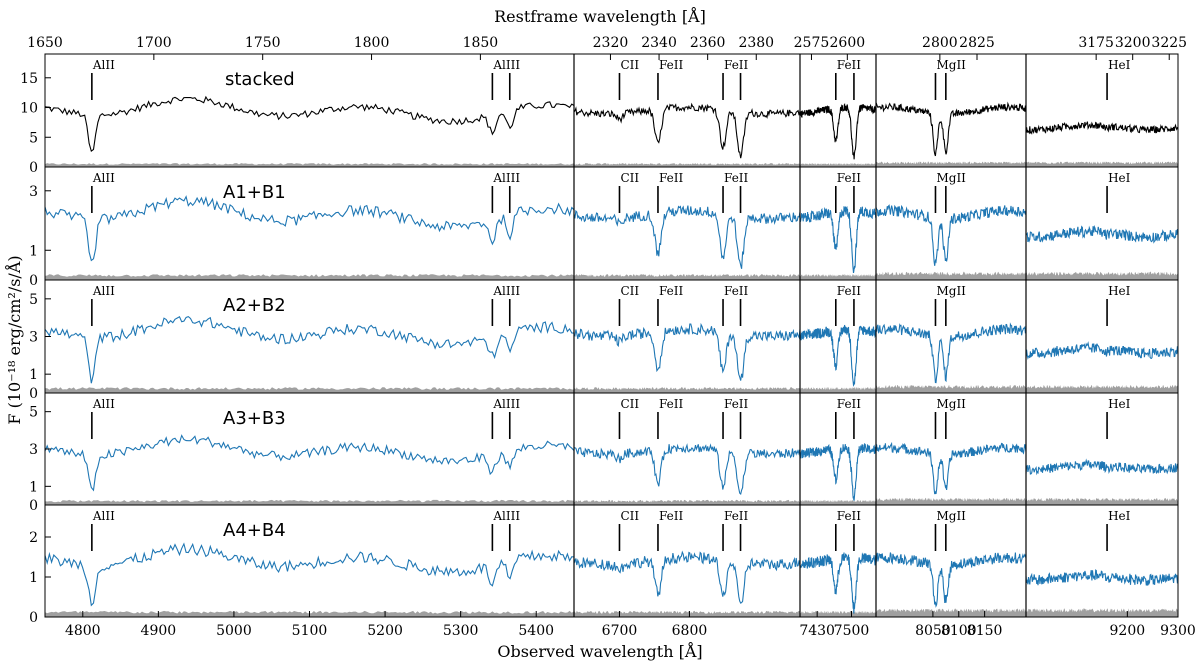 This screenshot has height=670, width=1200. Describe the element at coordinates (254, 305) in the screenshot. I see `panel-name: A2+B2` at that location.